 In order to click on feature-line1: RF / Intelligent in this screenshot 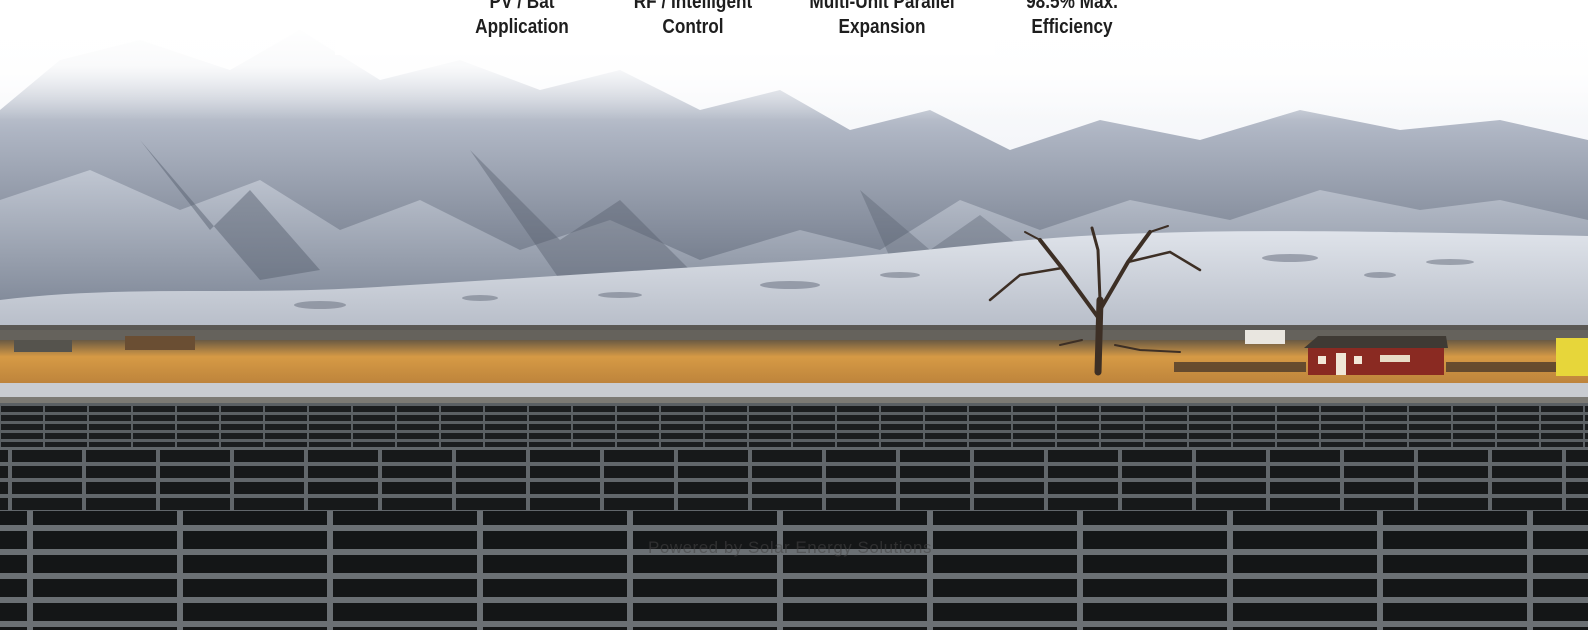, I will do `click(693, 6)`.